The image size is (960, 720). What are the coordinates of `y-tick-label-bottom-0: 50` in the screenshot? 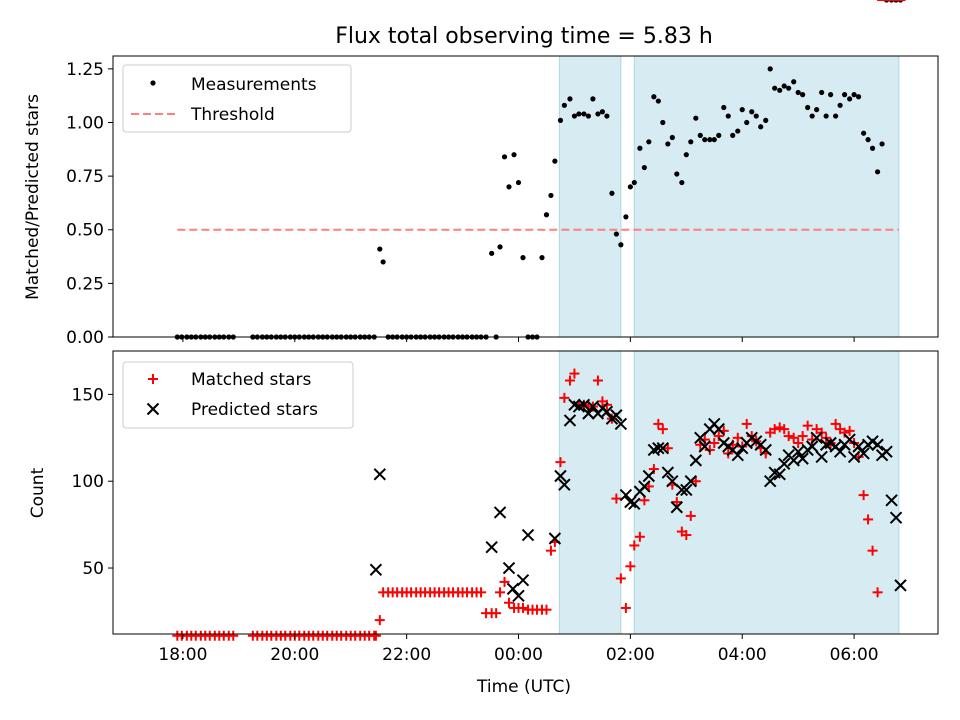 It's located at (93, 569).